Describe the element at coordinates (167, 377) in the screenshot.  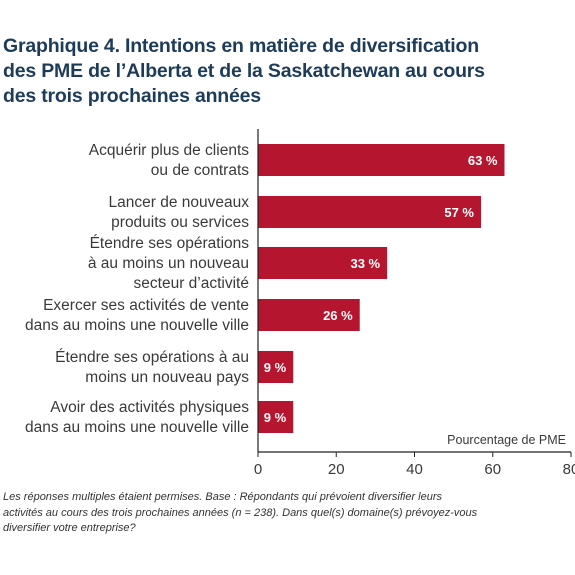
I see `category-label: moins un nouveau pays` at that location.